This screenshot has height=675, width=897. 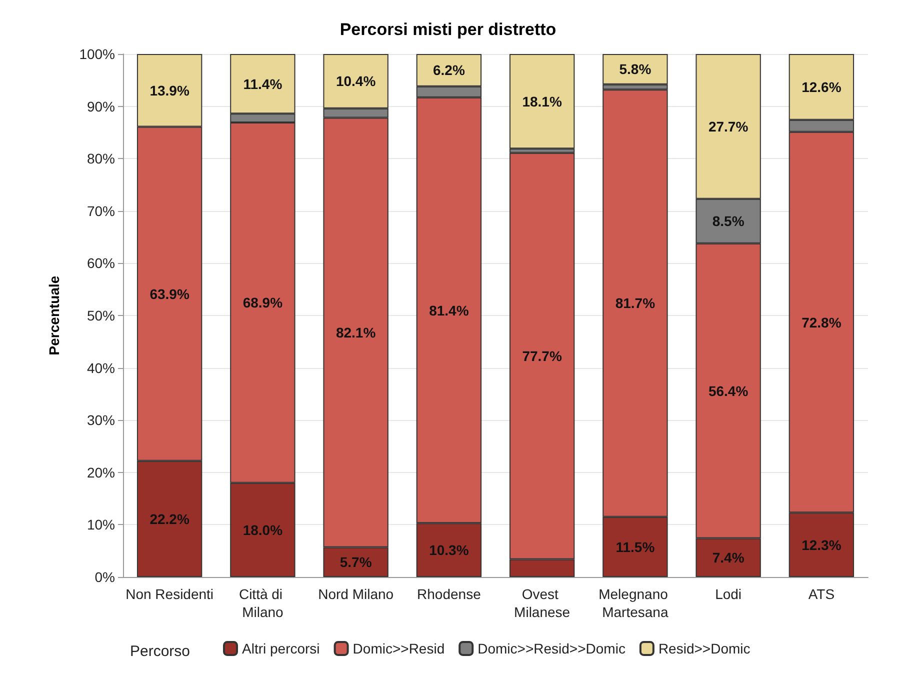 What do you see at coordinates (821, 594) in the screenshot?
I see `x-tick-label: ATS` at bounding box center [821, 594].